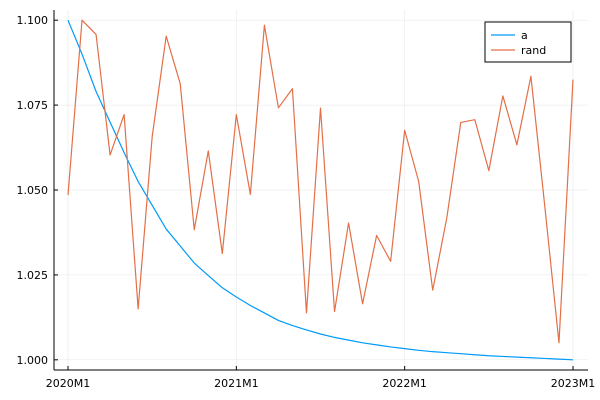  What do you see at coordinates (33, 20) in the screenshot?
I see `y-tick-label: 1.100` at bounding box center [33, 20].